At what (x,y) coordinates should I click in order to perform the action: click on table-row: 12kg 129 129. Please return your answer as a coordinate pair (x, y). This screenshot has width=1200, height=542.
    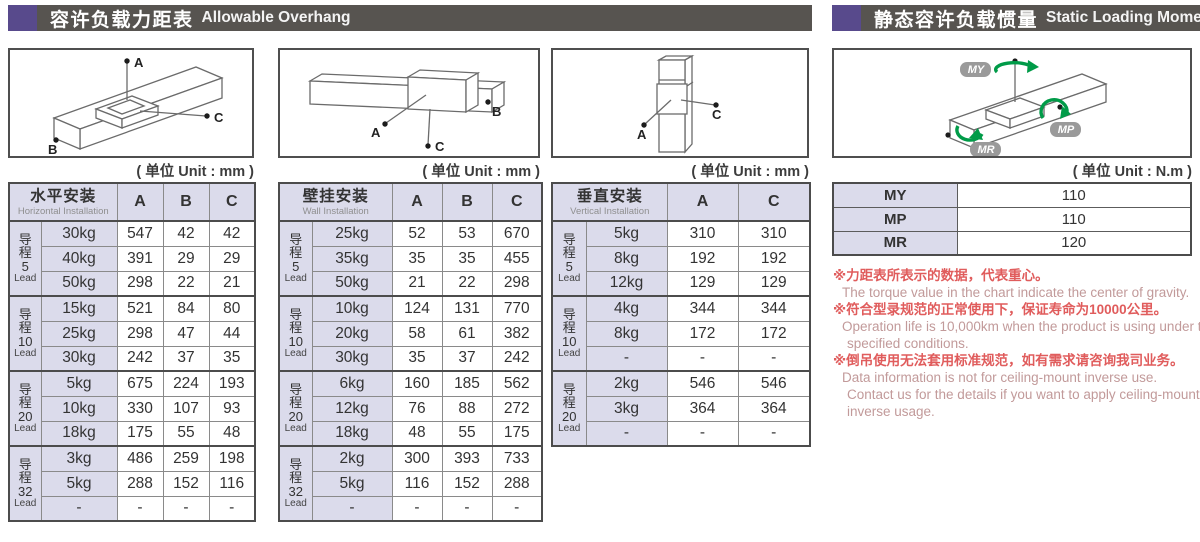
    Looking at the image, I should click on (681, 283).